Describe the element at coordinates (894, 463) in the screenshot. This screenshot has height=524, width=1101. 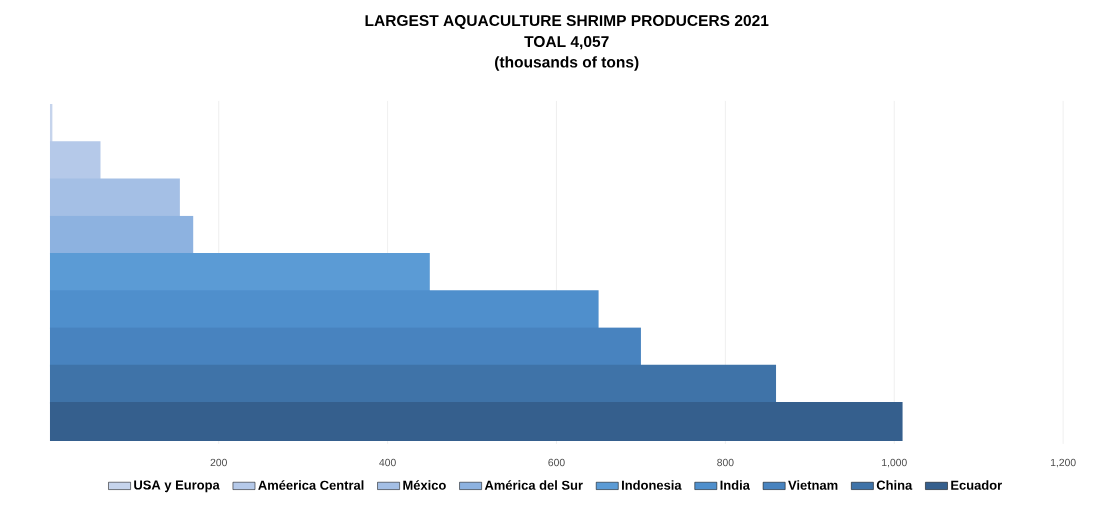
I see `x-tick-label: 1,000` at that location.